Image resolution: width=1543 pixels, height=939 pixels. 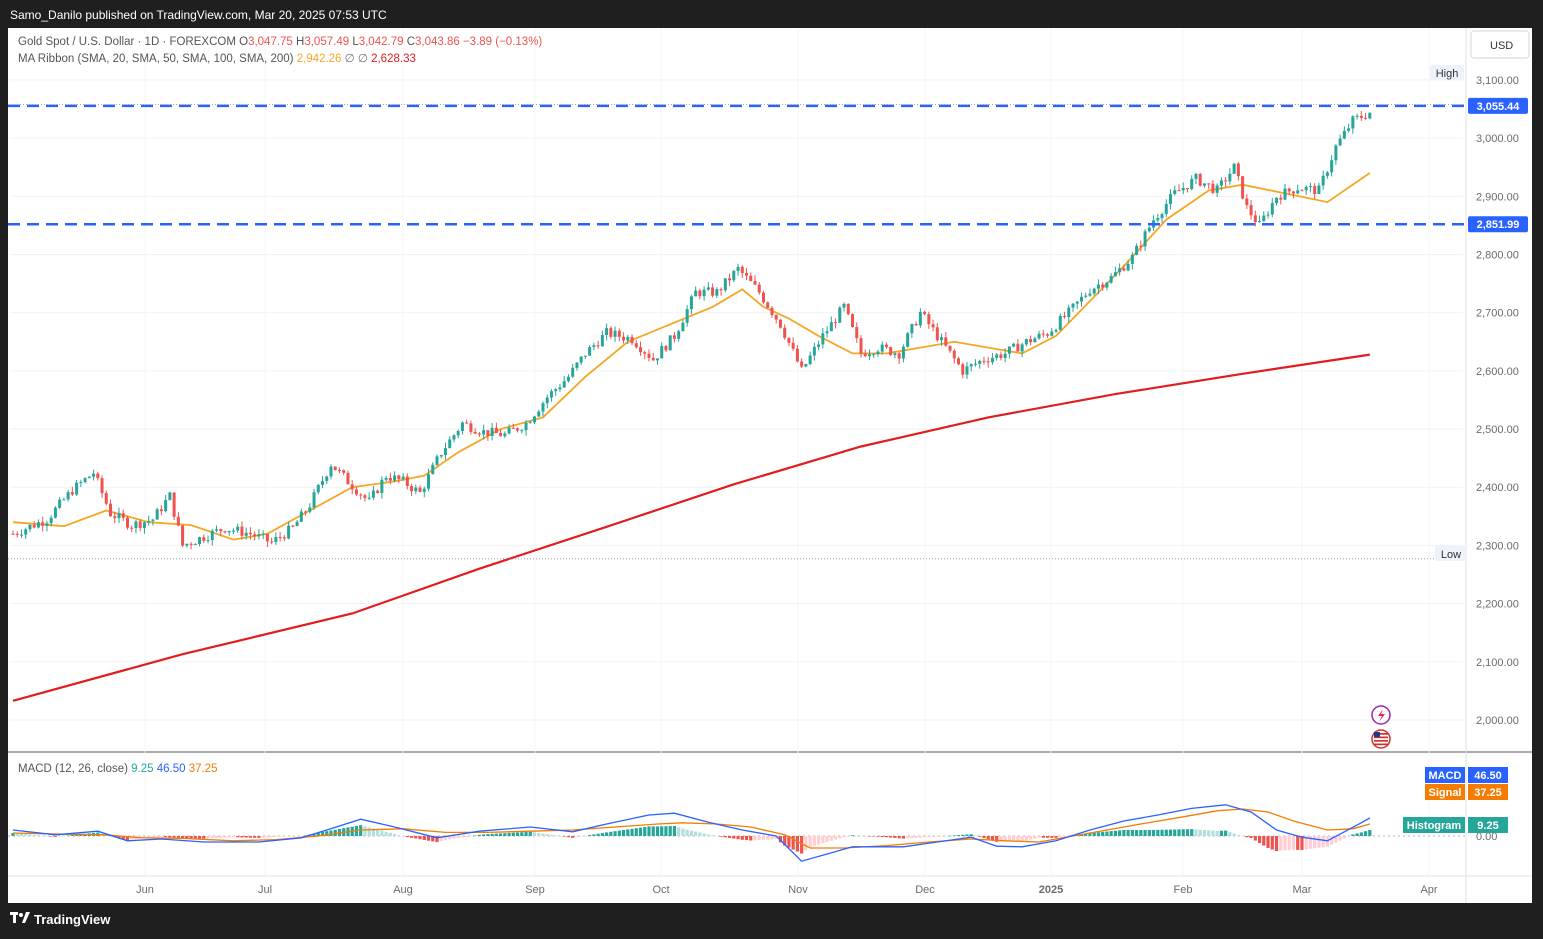 What do you see at coordinates (1455, 825) in the screenshot?
I see `macd-badge-histogram: Histogram 9.25` at bounding box center [1455, 825].